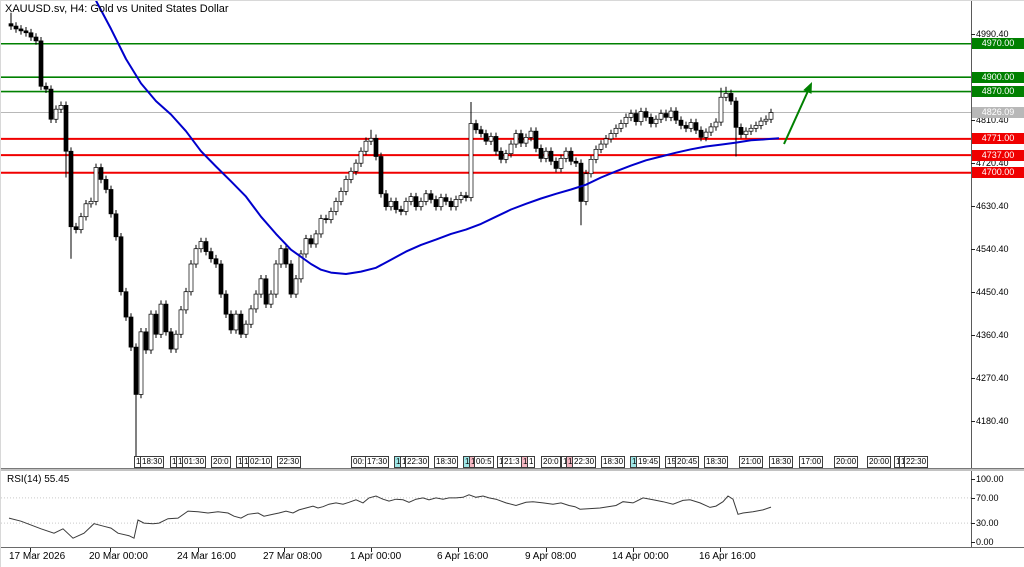  I want to click on price-tick-label: 4540.40, so click(992, 249).